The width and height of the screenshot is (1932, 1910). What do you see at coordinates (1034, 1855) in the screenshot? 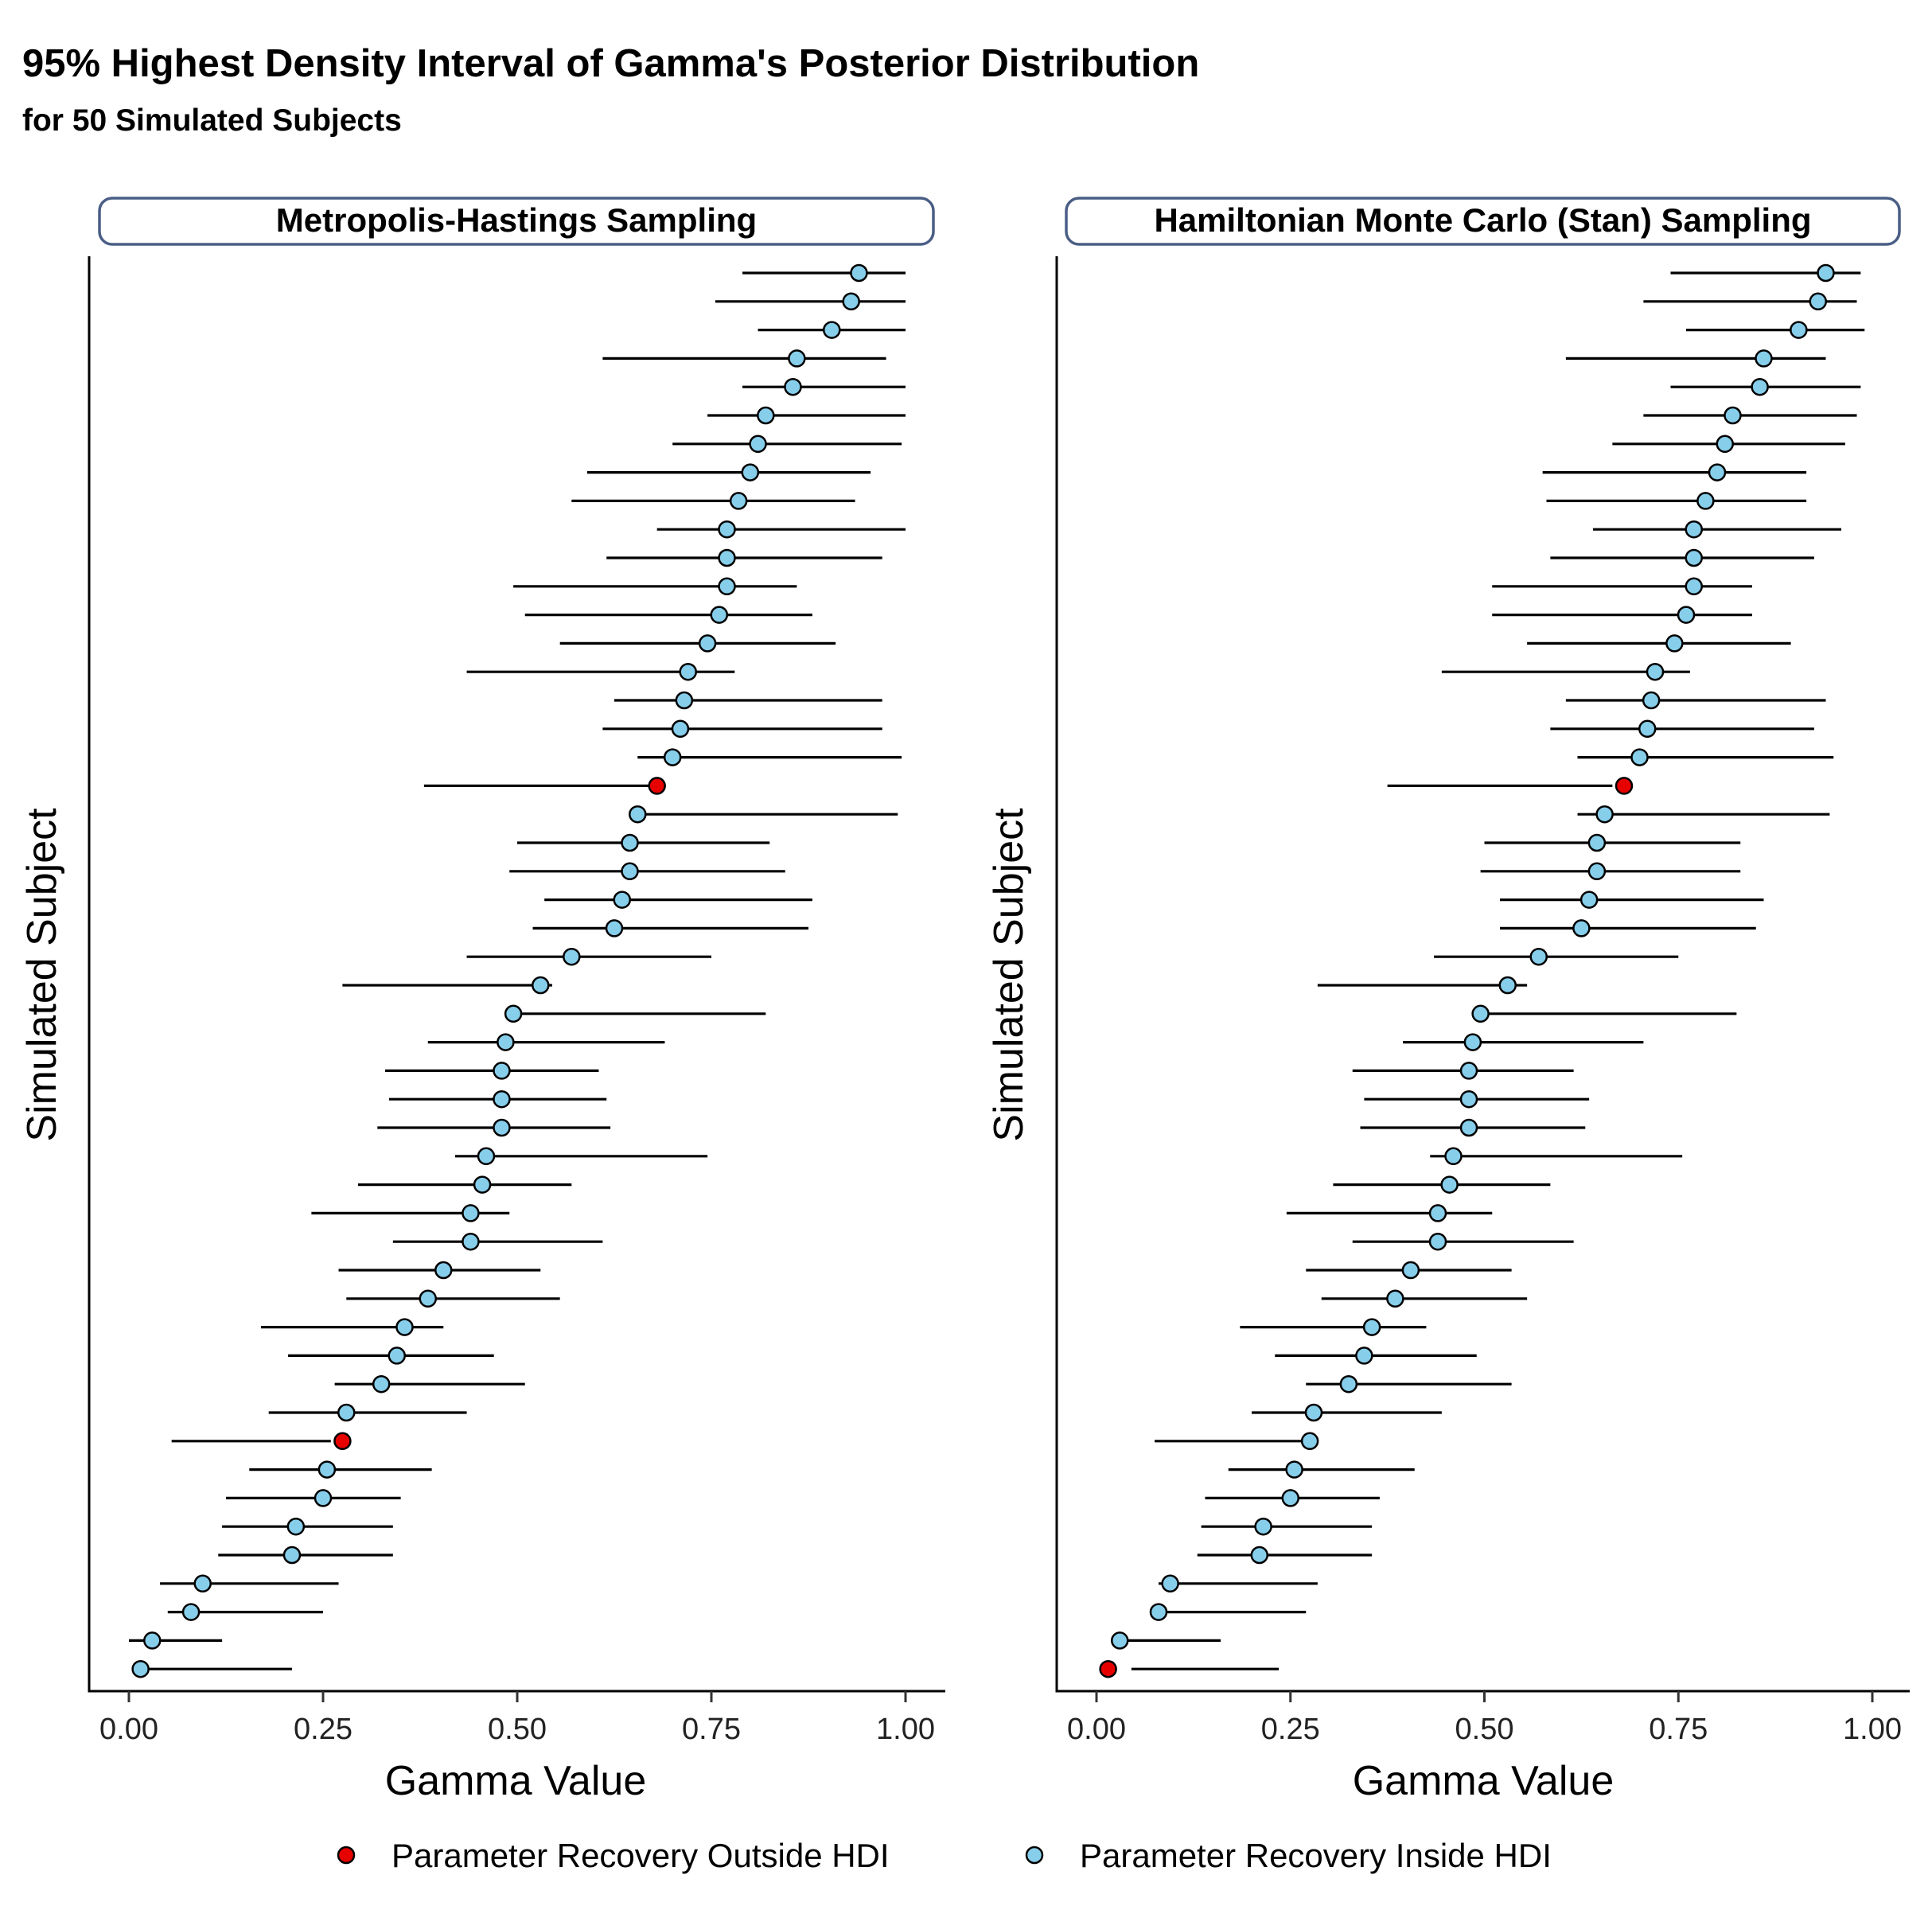
I see `legend-key-inside` at bounding box center [1034, 1855].